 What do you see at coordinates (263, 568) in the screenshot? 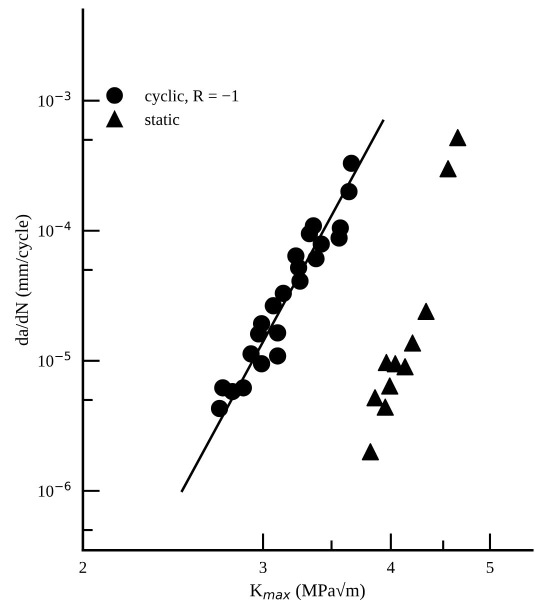
I see `x-tick-label: 3` at bounding box center [263, 568].